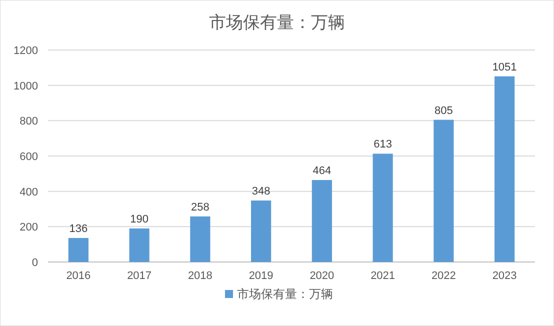 The image size is (554, 326). I want to click on y-tick-label: 400, so click(29, 192).